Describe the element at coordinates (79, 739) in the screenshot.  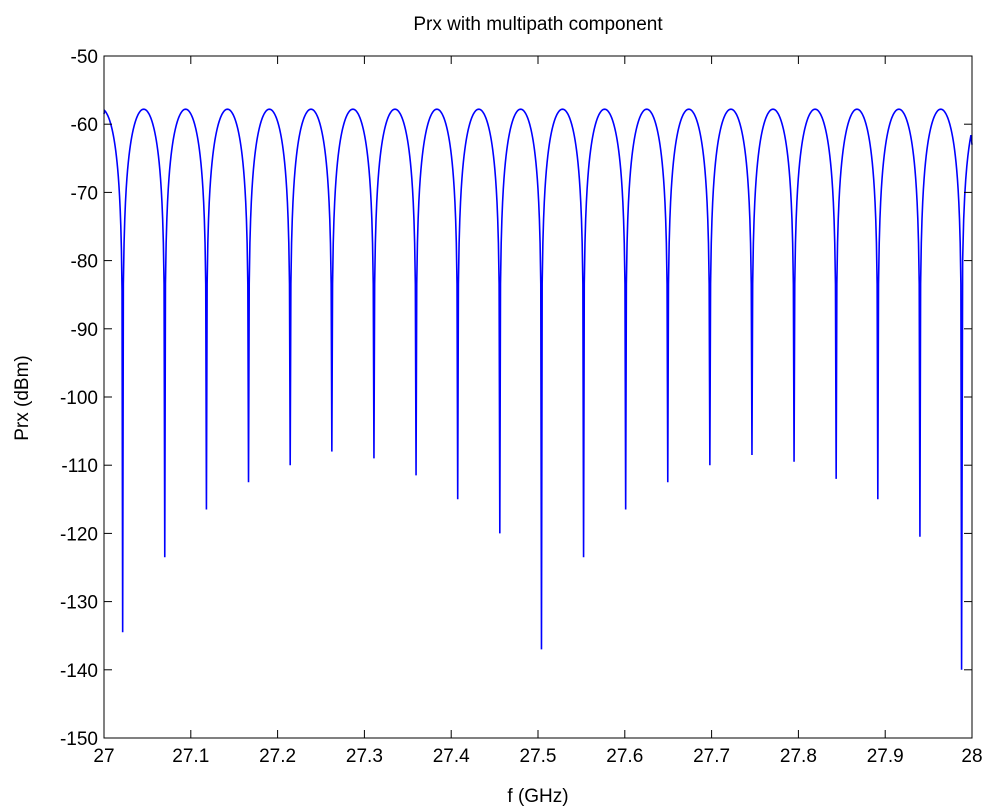
I see `y-tick-label: -150` at that location.